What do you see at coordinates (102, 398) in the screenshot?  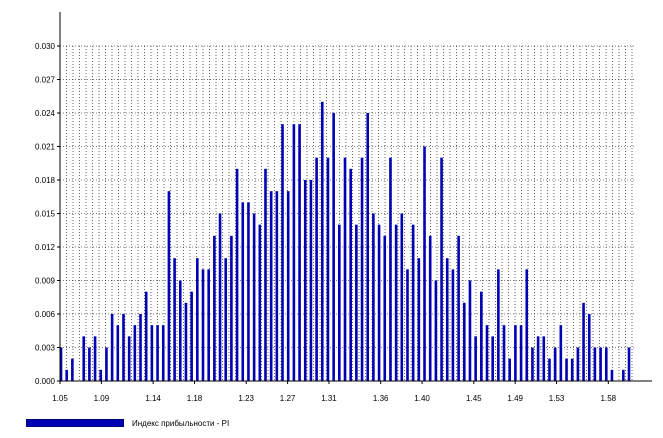 I see `x-tick-label: 1.09` at bounding box center [102, 398].